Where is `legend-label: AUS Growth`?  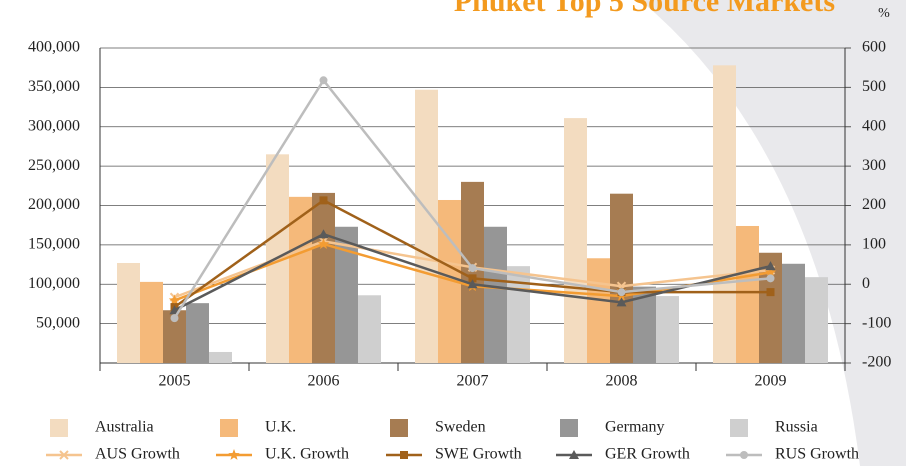 legend-label: AUS Growth is located at coordinates (137, 454).